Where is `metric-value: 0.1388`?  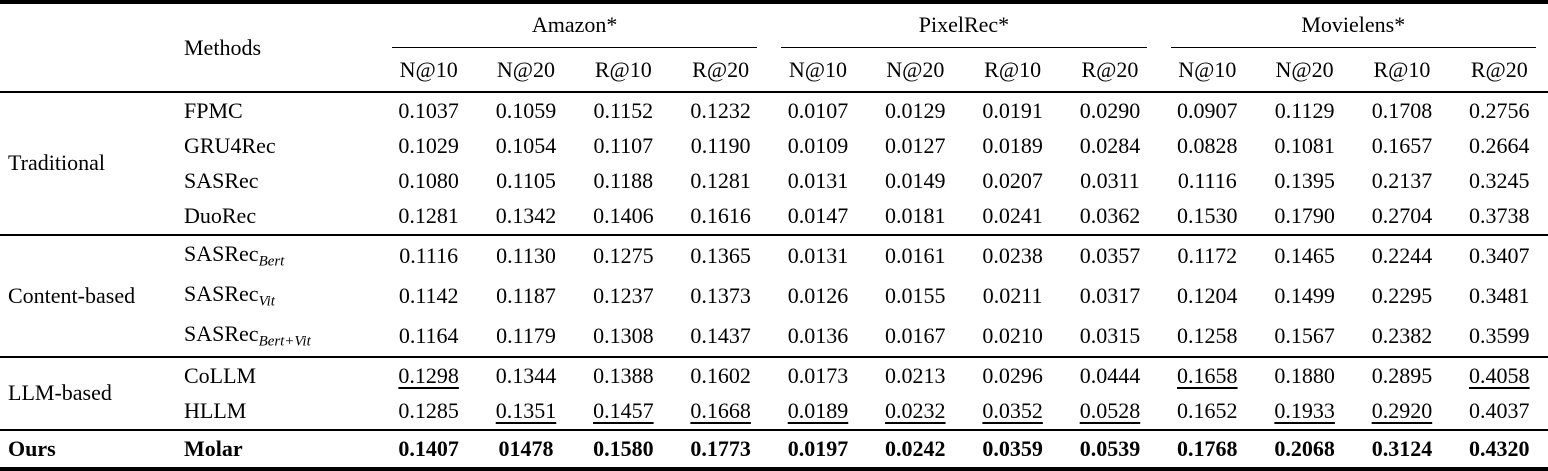
metric-value: 0.1388 is located at coordinates (623, 375).